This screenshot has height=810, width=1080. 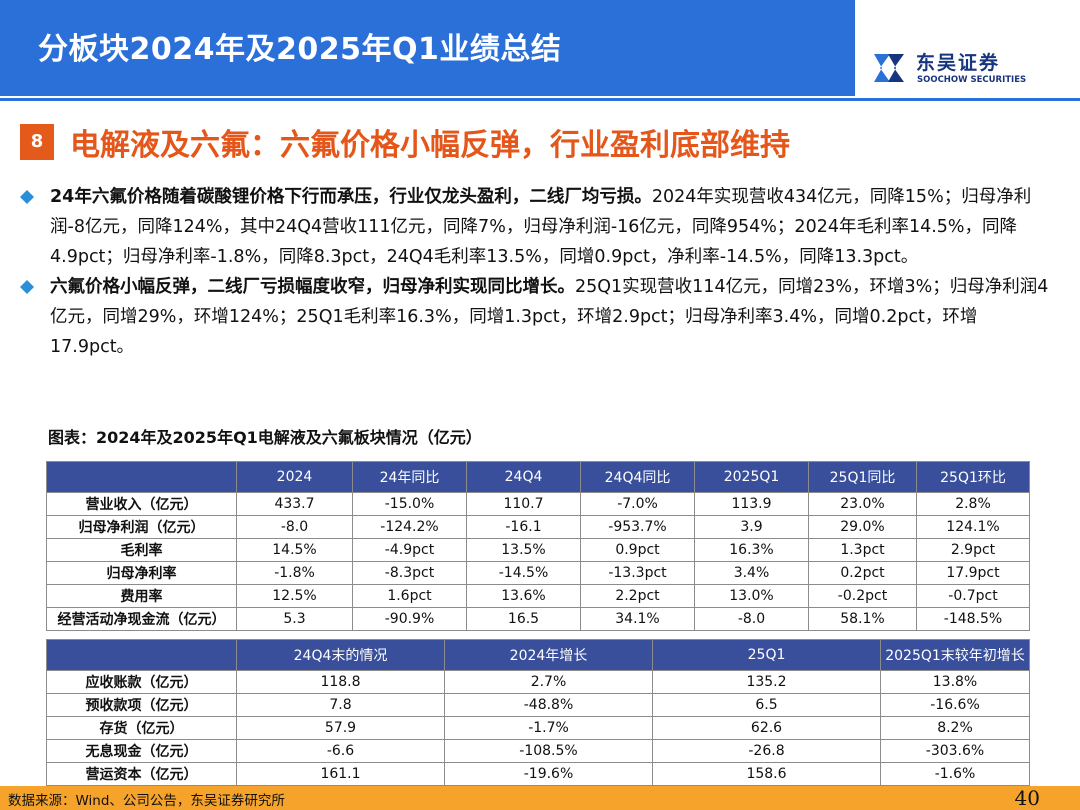 I want to click on table-cell: -15.0%, so click(x=409, y=504).